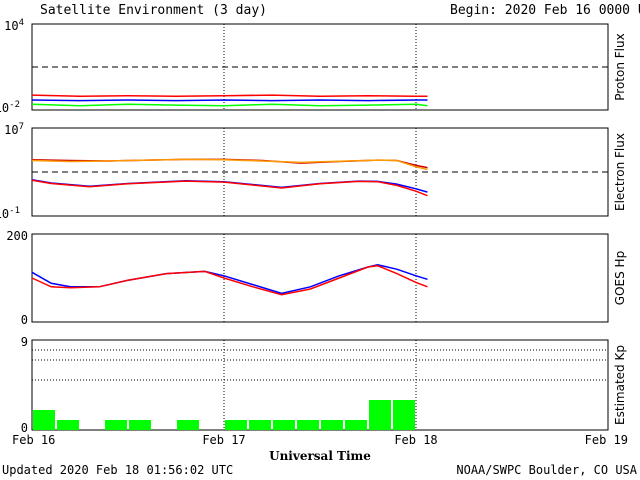  I want to click on electron-ytick-bottom: 10-1, so click(10, 213).